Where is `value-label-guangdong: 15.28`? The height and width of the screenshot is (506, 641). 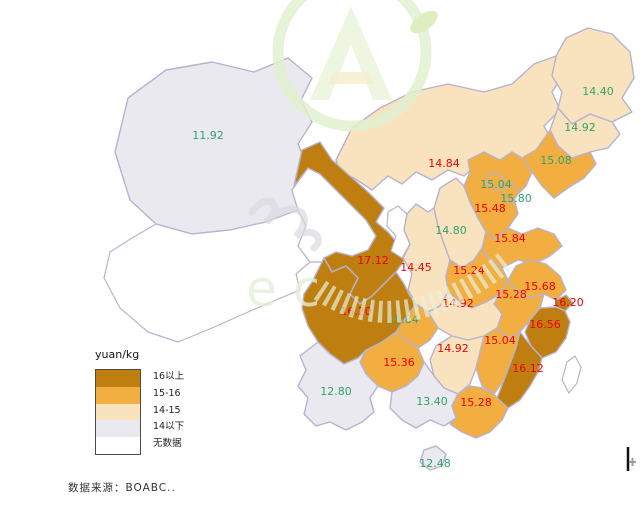 value-label-guangdong: 15.28 is located at coordinates (476, 402).